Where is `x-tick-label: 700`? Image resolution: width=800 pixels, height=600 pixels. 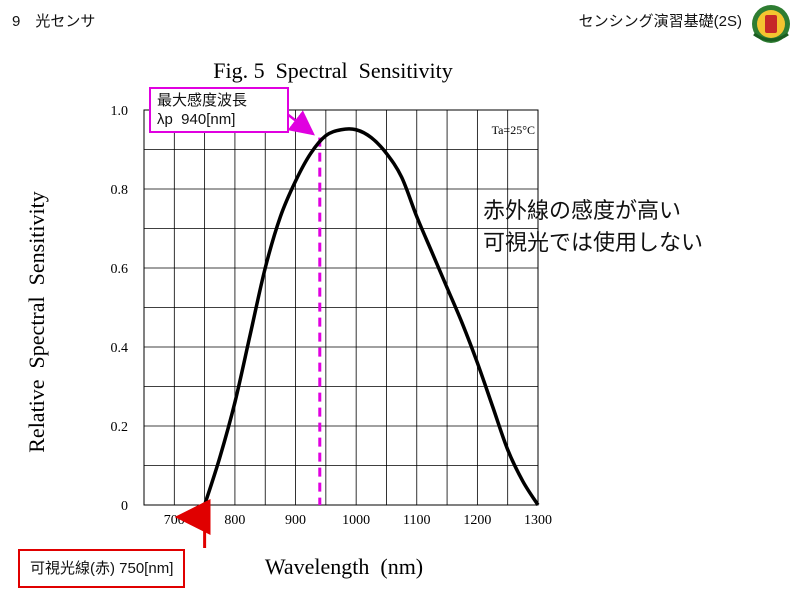
x-tick-label: 700 is located at coordinates (174, 520).